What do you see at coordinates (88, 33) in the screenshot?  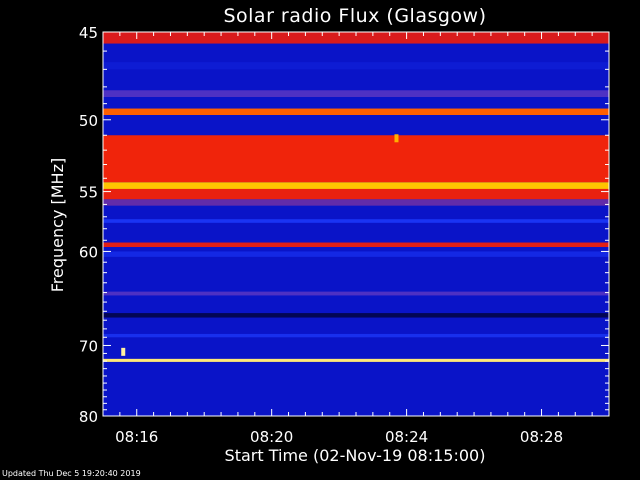 I see `y-tick-label: 45` at bounding box center [88, 33].